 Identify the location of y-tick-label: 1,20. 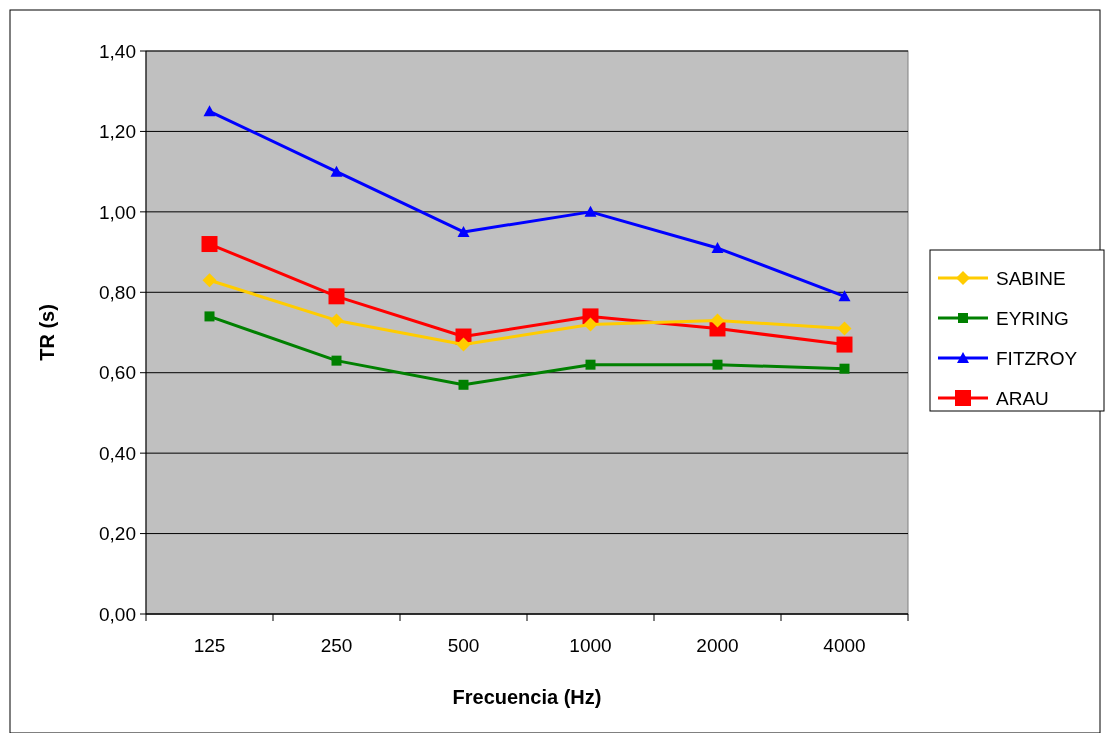
(117, 132).